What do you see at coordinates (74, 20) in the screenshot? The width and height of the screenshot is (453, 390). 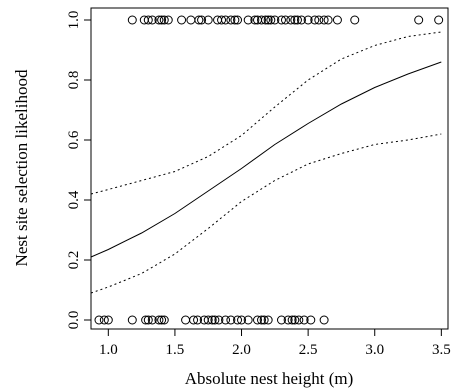 I see `y-tick-label: 1.0` at bounding box center [74, 20].